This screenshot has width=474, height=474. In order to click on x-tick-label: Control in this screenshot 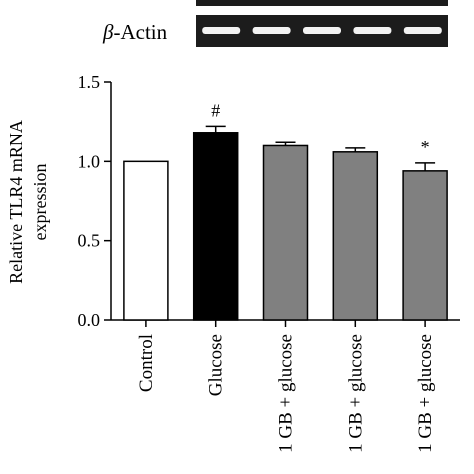, I will do `click(146, 363)`.